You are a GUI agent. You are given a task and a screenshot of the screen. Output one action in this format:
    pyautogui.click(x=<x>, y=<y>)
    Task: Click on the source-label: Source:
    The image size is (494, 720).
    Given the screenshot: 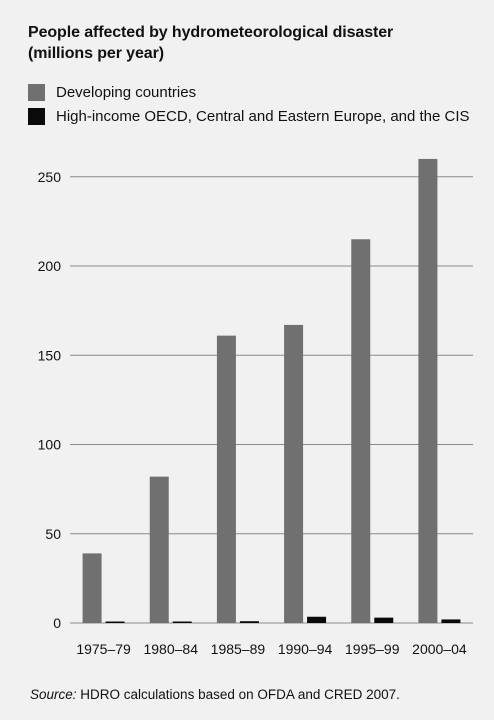 What is the action you would take?
    pyautogui.click(x=53, y=694)
    